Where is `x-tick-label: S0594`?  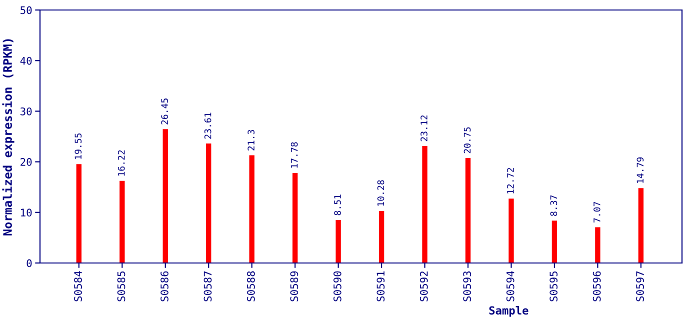
x-tick-label: S0594 is located at coordinates (510, 286).